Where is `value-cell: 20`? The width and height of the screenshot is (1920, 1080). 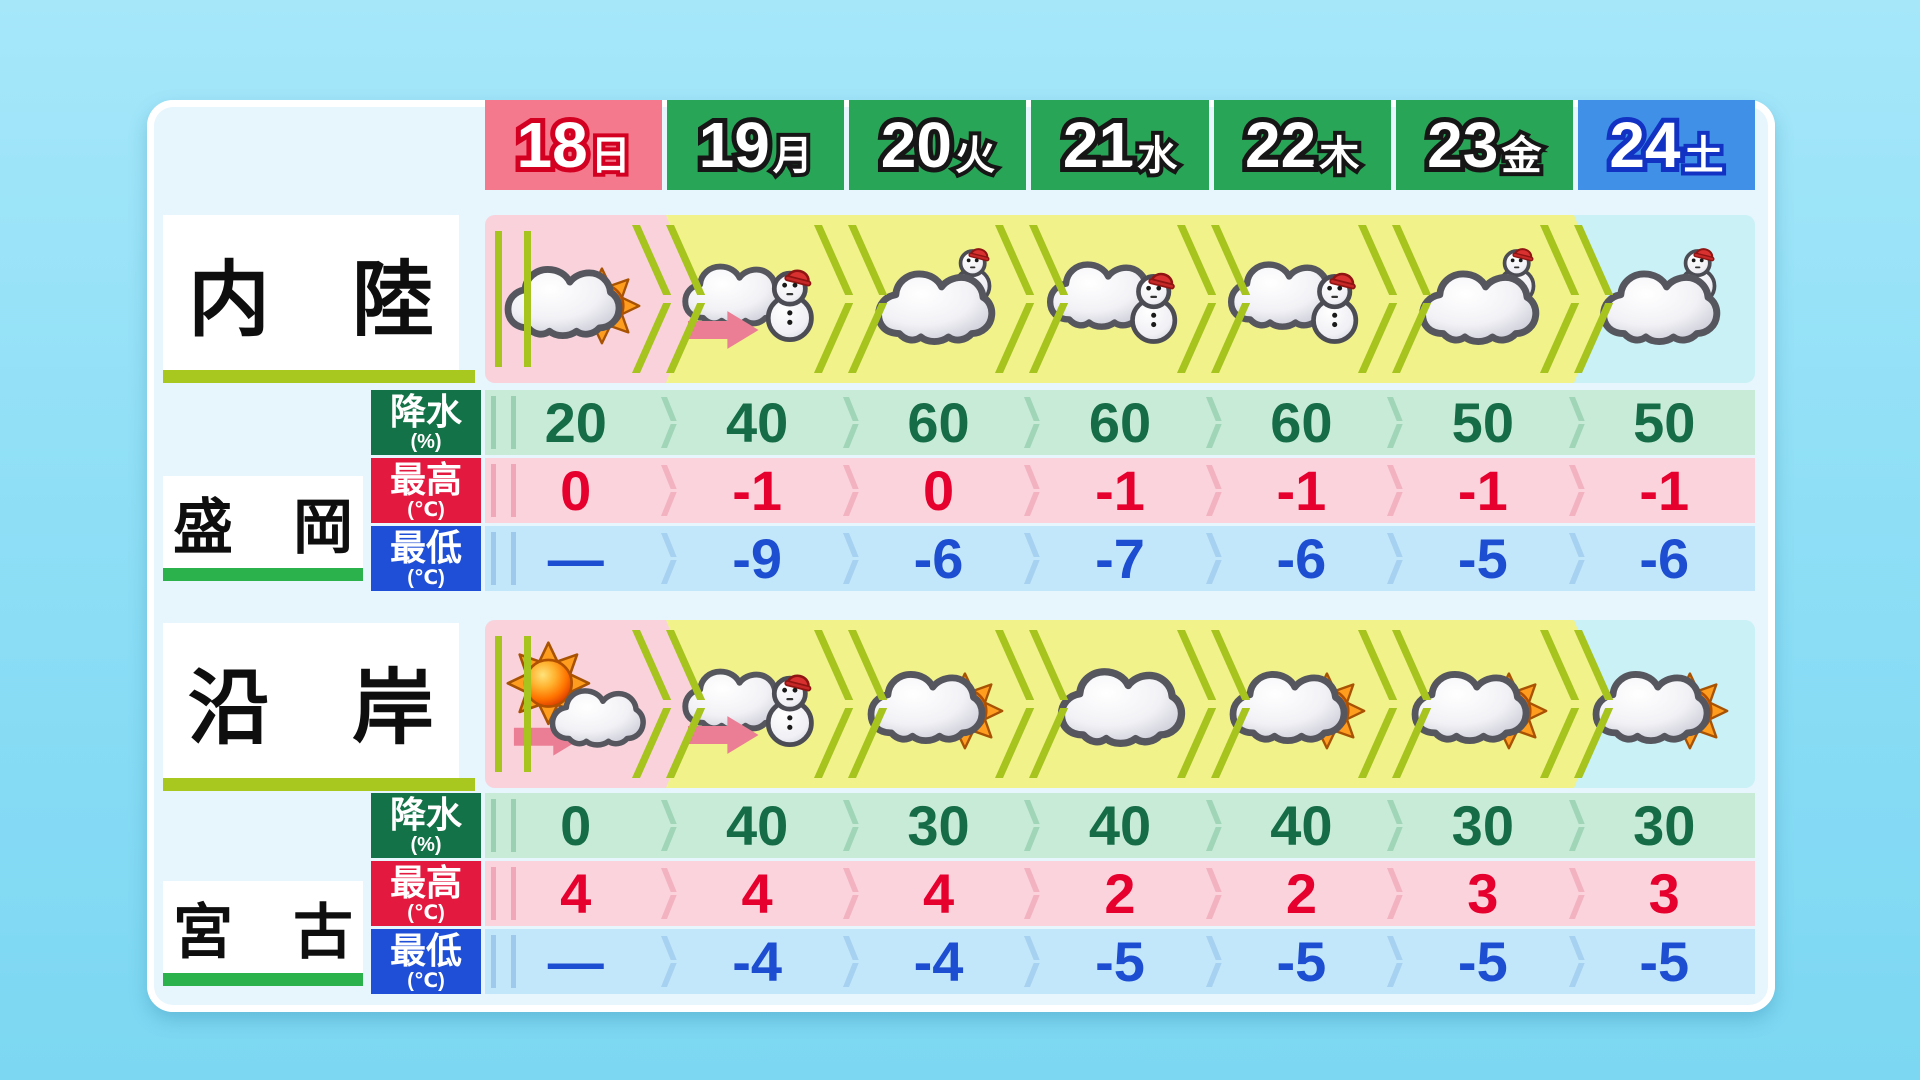 value-cell: 20 is located at coordinates (575, 422).